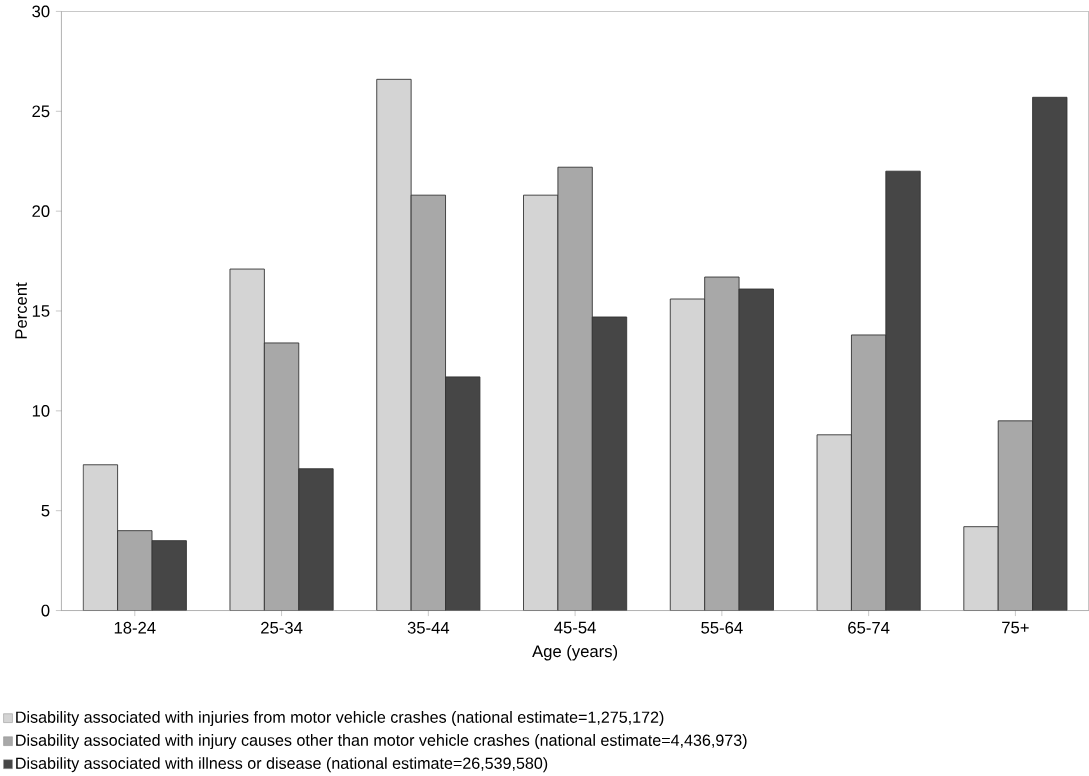 The height and width of the screenshot is (776, 1089). What do you see at coordinates (41, 211) in the screenshot?
I see `y-tick-label: 20` at bounding box center [41, 211].